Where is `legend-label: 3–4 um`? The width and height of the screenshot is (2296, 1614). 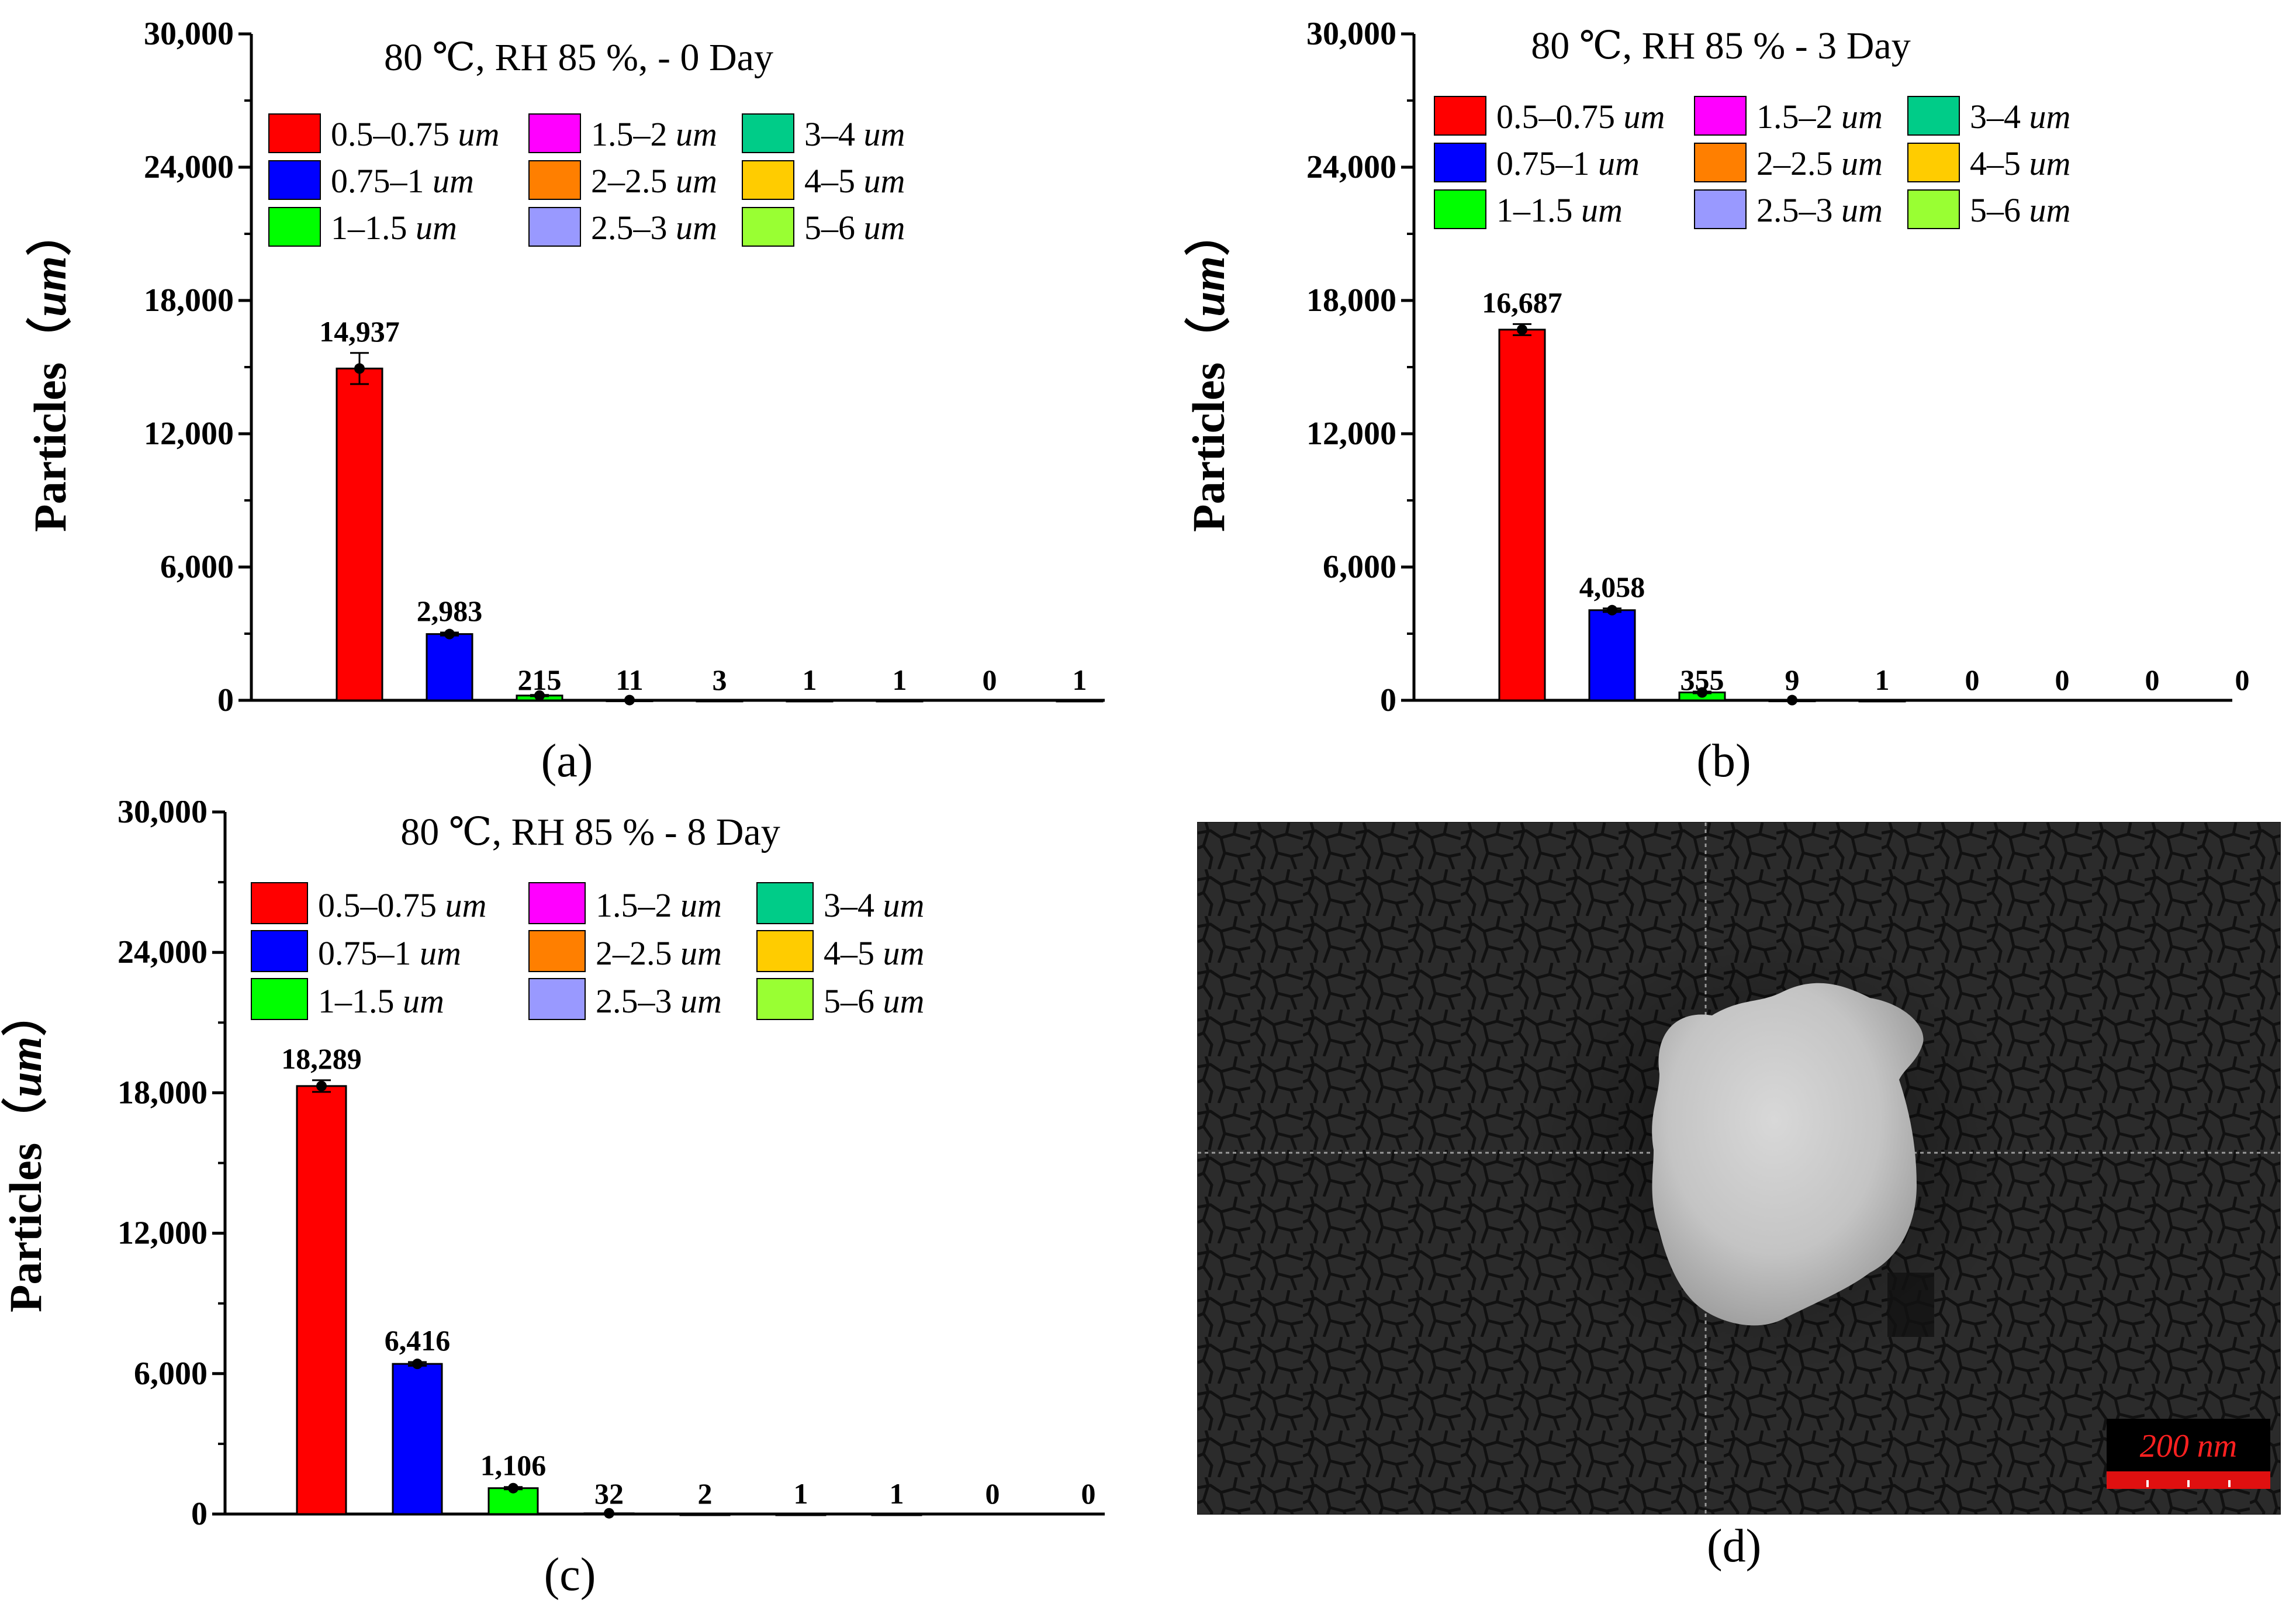 legend-label: 3–4 um is located at coordinates (854, 134).